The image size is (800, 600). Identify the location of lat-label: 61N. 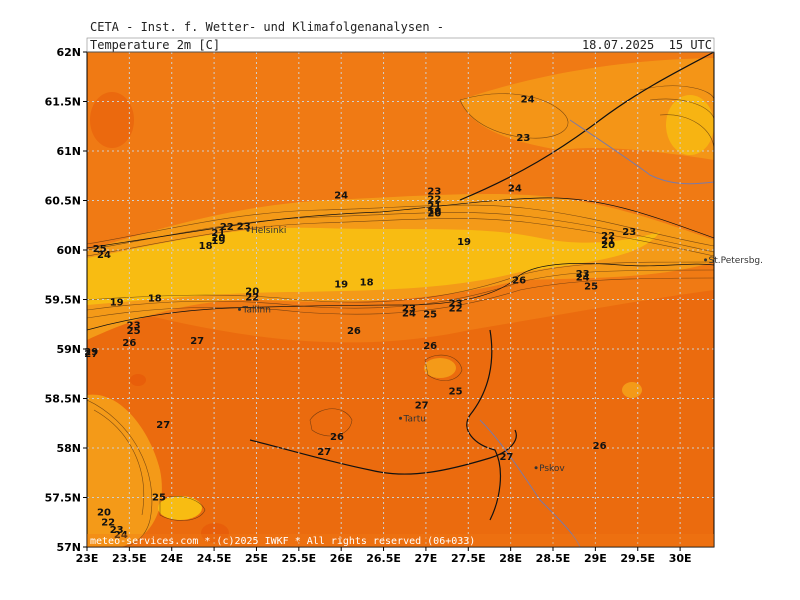
(68, 151).